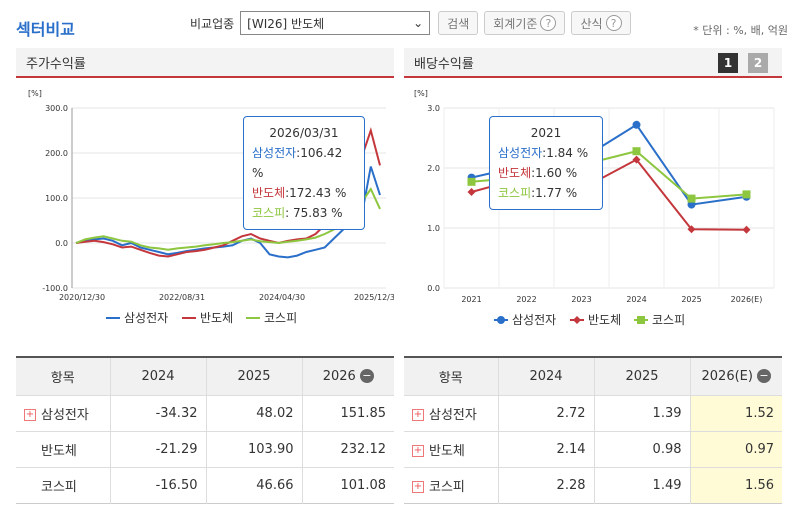  What do you see at coordinates (158, 485) in the screenshot?
I see `table-cell: -16.50` at bounding box center [158, 485].